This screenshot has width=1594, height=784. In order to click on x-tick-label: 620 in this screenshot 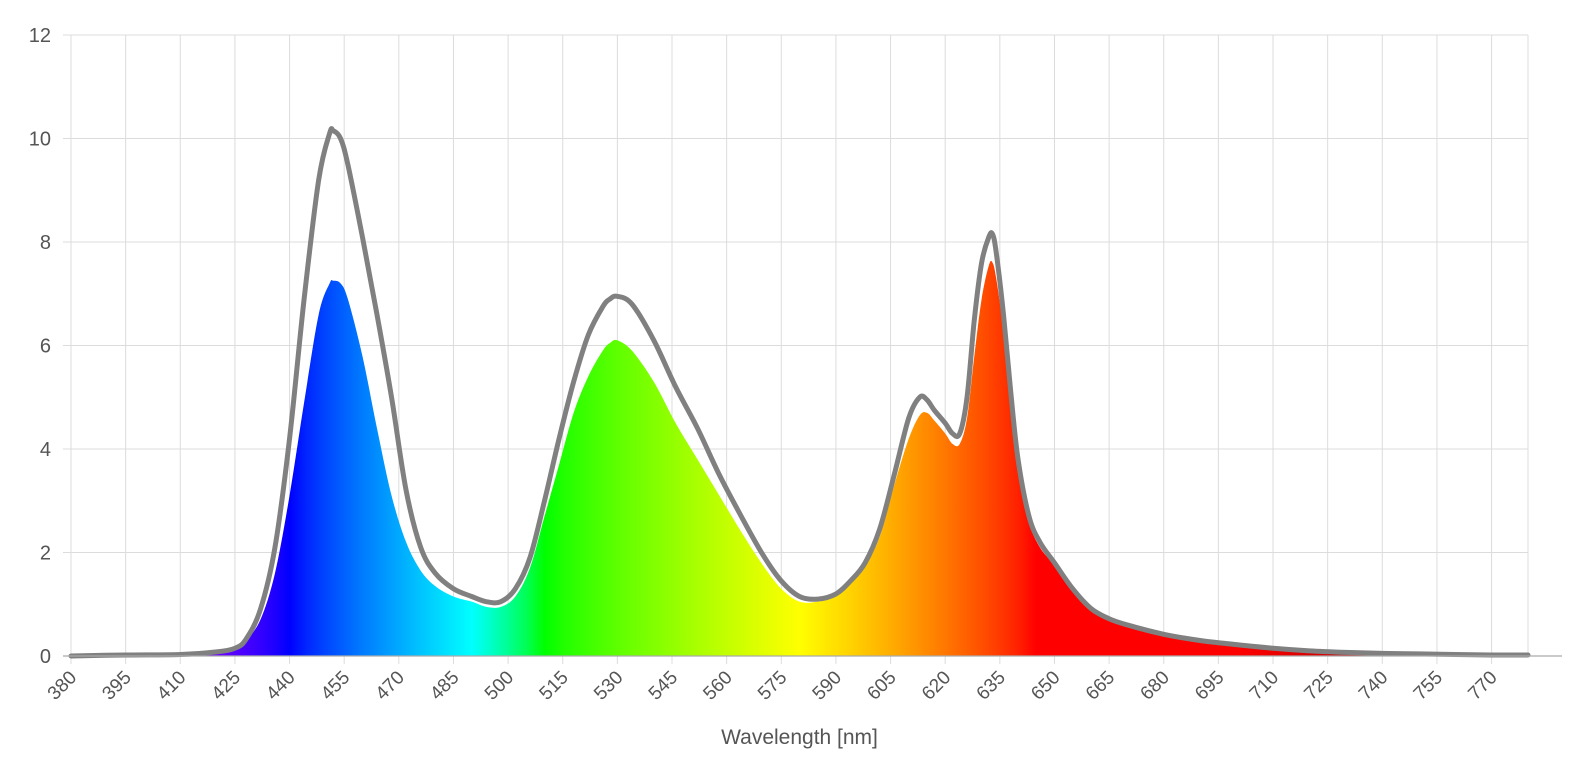, I will do `click(936, 685)`.